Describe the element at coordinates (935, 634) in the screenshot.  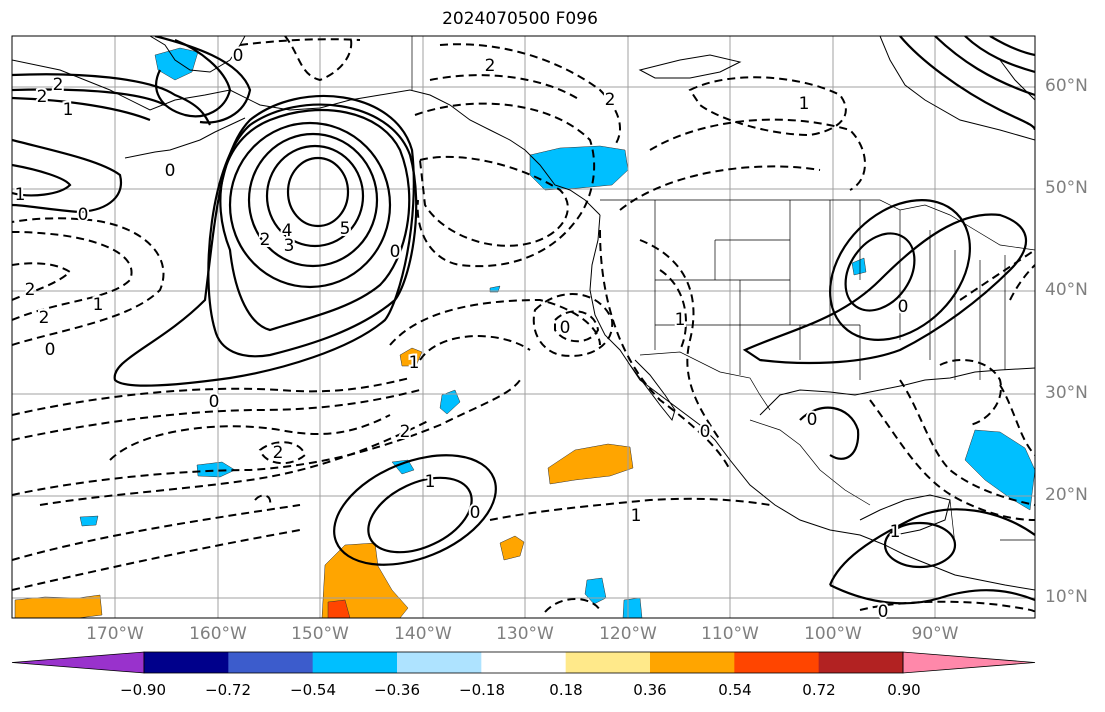
I see `lon-label: 90°W` at that location.